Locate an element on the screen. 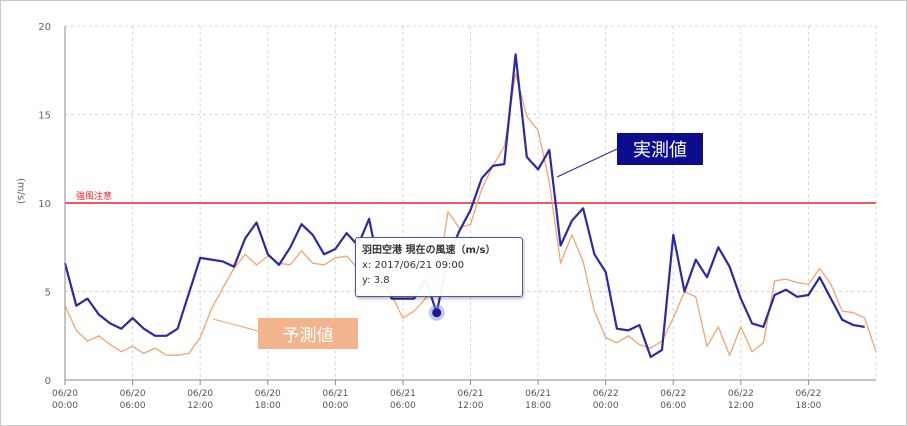 This screenshot has height=426, width=907. callout-actual-connector is located at coordinates (587, 163).